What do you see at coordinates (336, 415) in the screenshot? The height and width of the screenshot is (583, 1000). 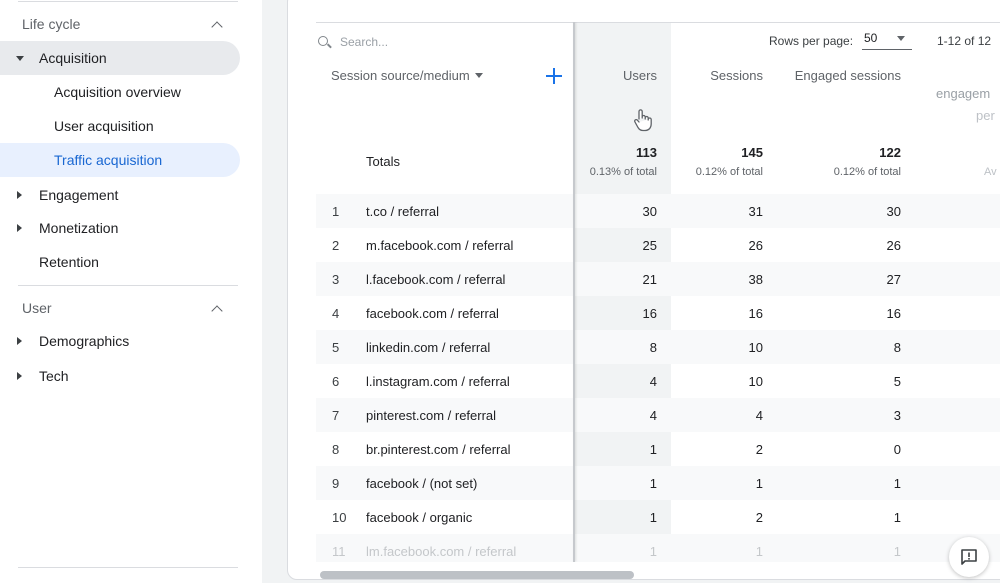 I see `row-number: 7` at bounding box center [336, 415].